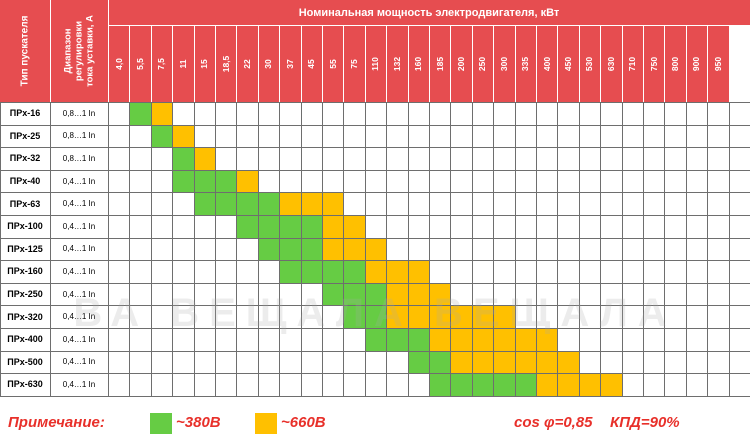  Describe the element at coordinates (440, 63) in the screenshot. I see `power-column-15: 185` at that location.